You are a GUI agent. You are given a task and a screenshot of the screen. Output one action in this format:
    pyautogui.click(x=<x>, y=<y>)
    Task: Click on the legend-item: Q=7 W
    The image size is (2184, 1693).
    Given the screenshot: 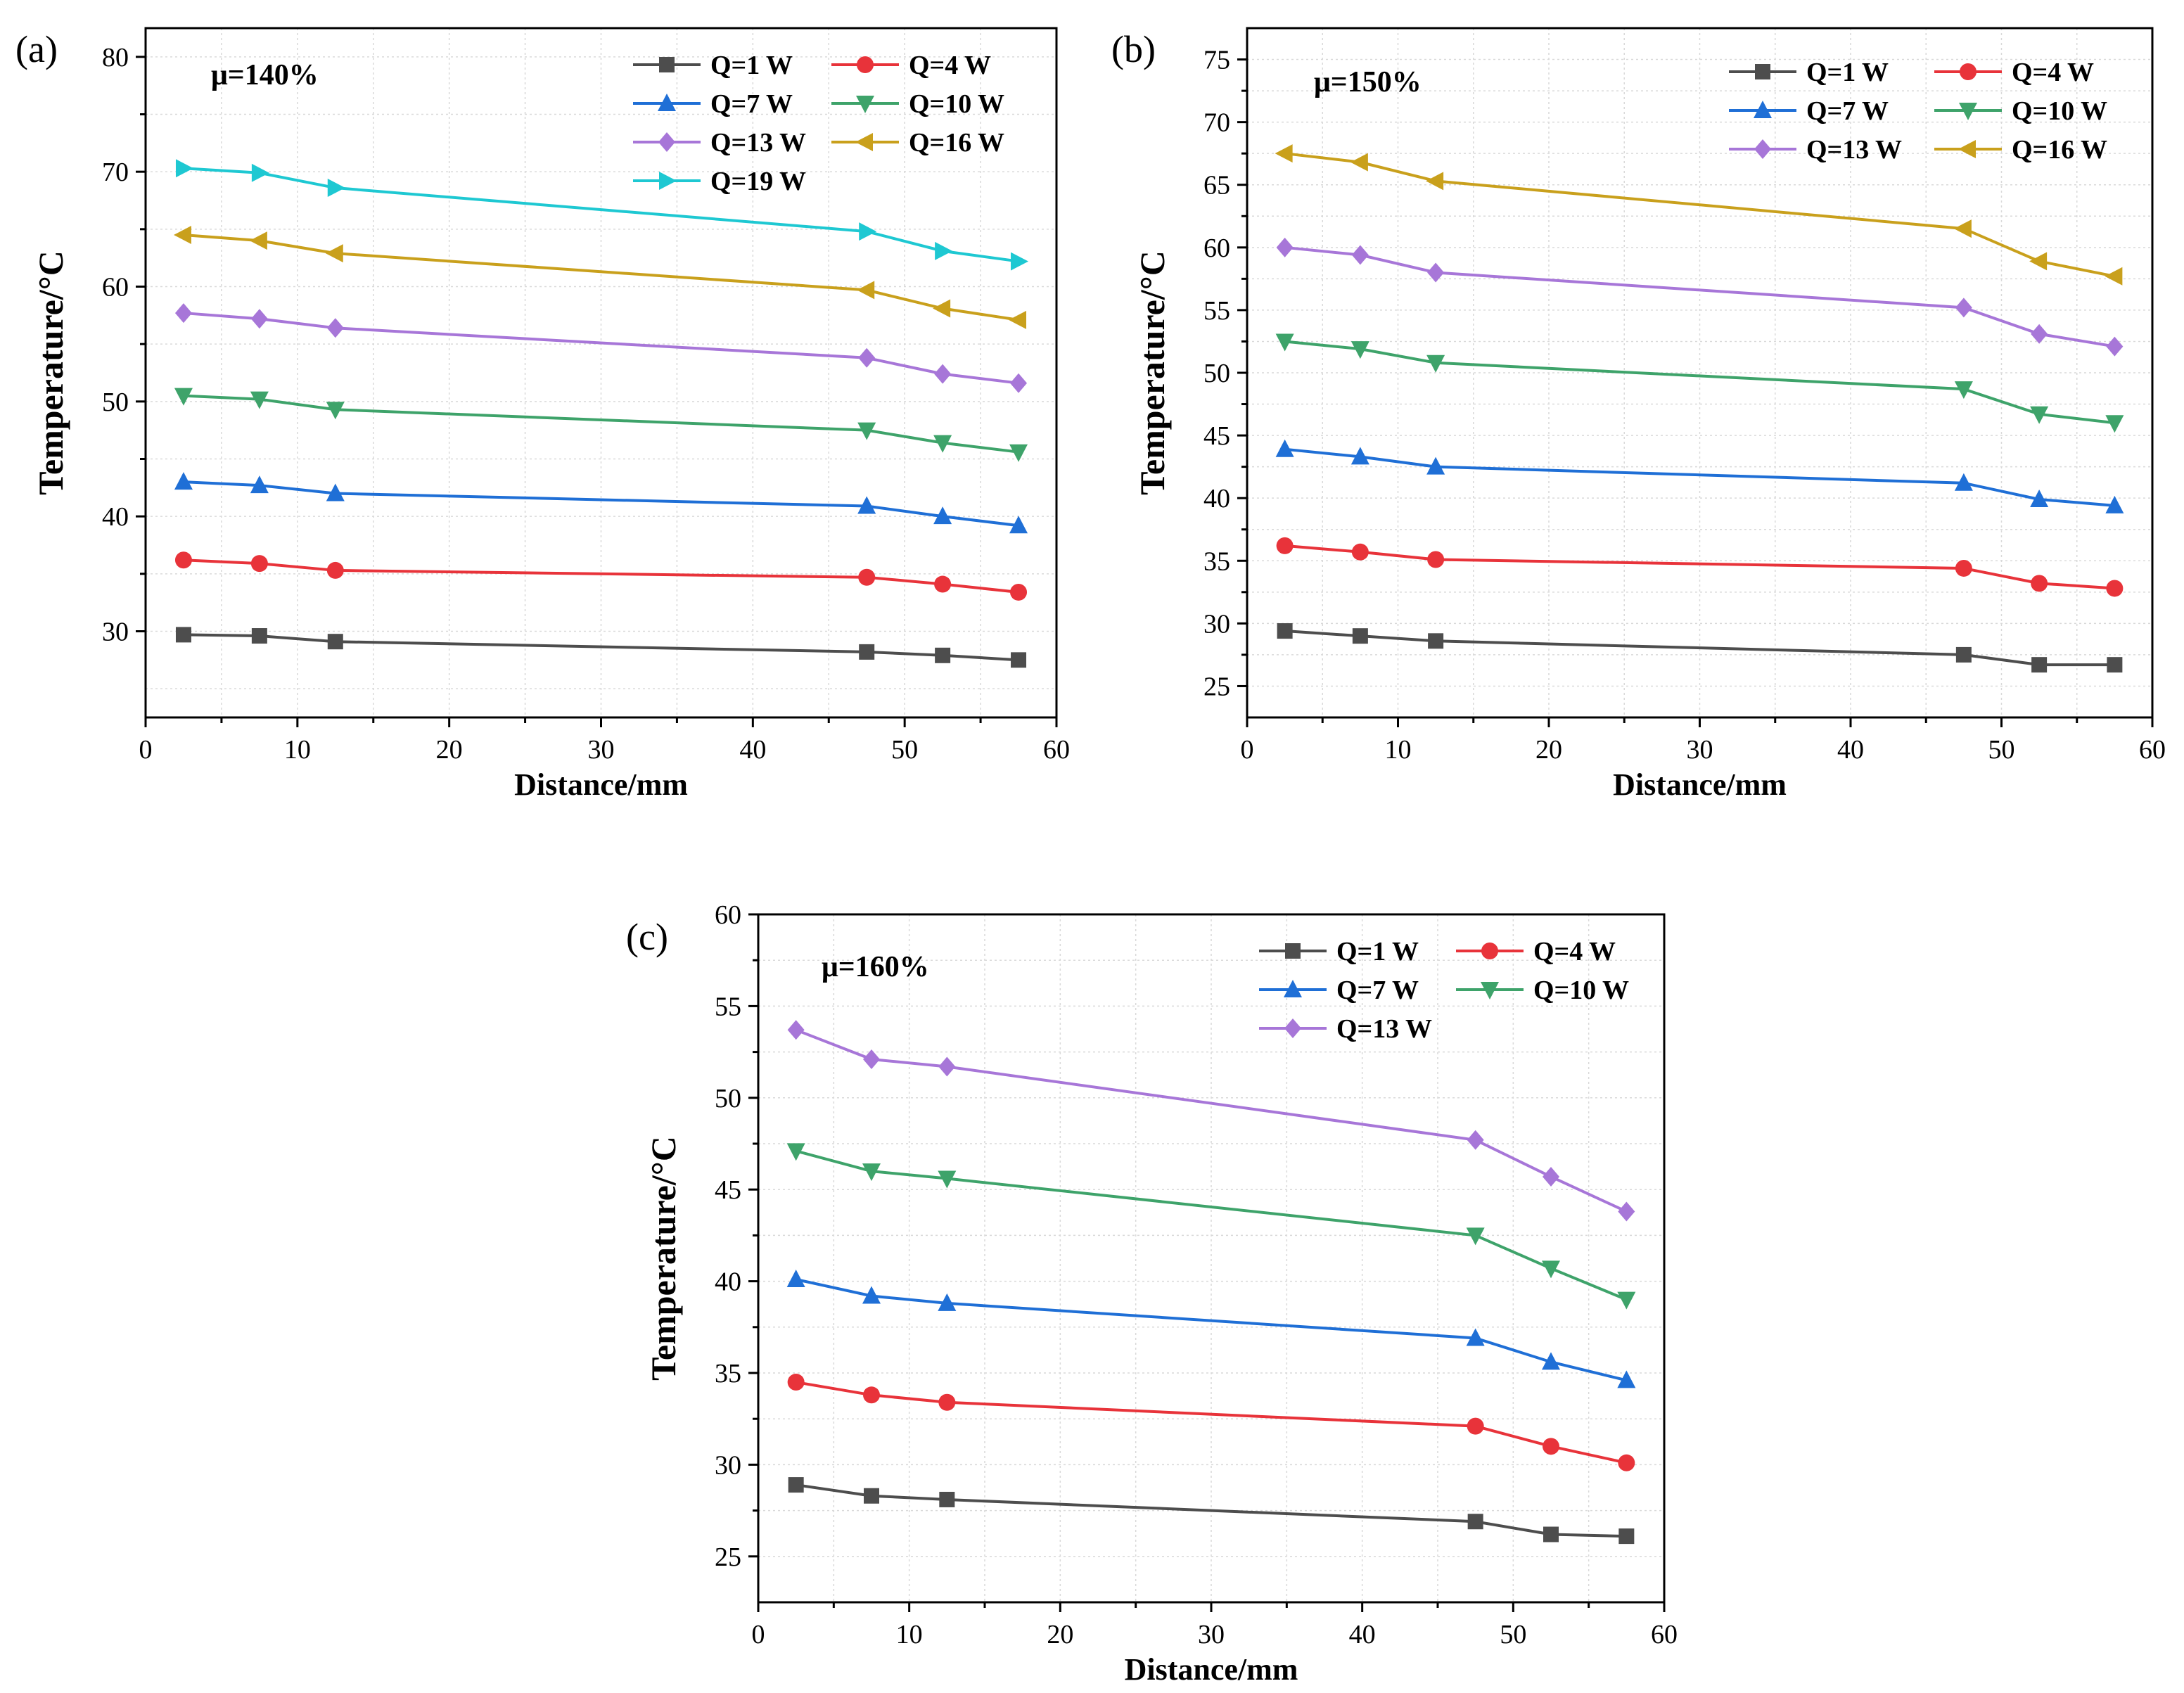 What is the action you would take?
    pyautogui.click(x=713, y=104)
    